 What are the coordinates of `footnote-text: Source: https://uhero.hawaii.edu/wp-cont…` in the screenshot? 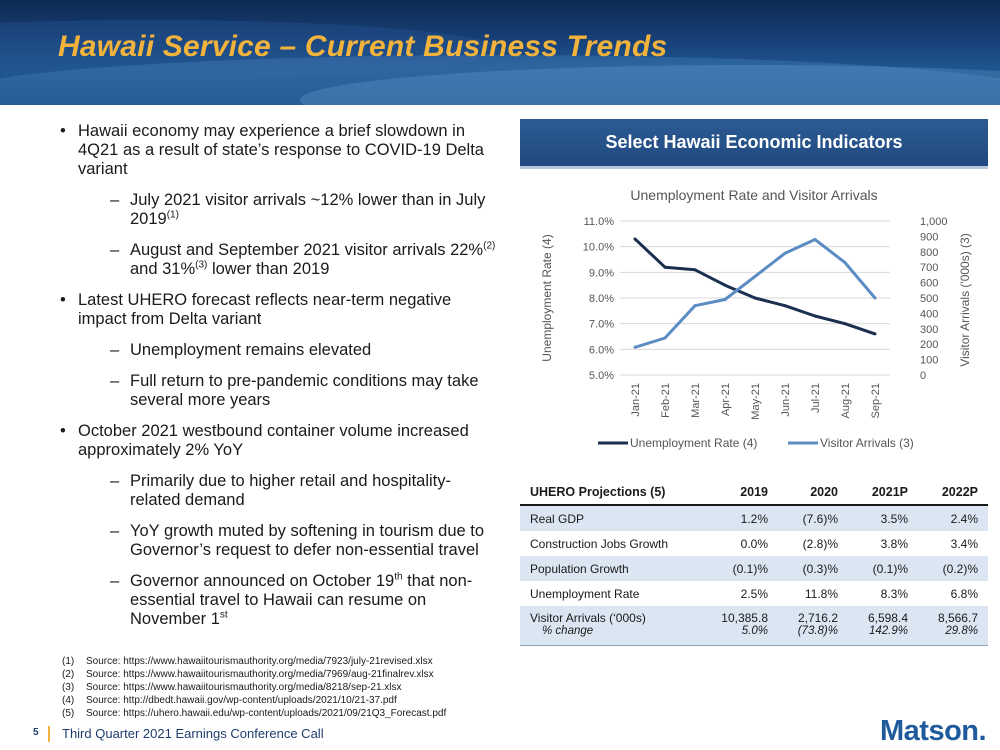 It's located at (266, 713).